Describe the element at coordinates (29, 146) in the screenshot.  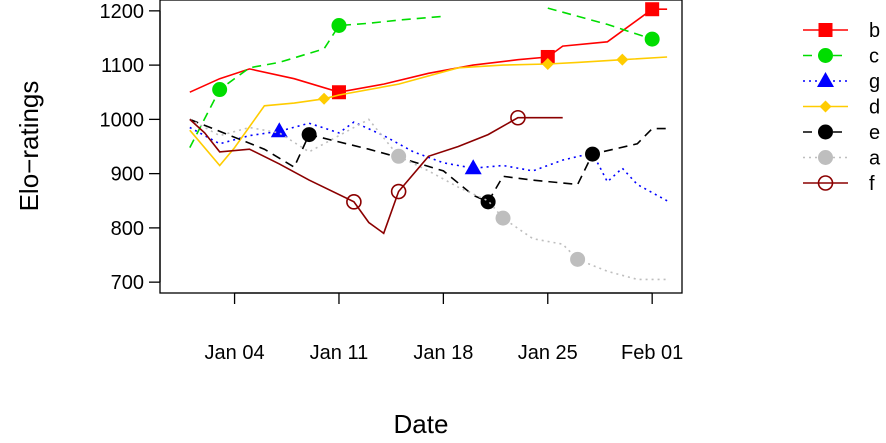
I see `y-axis-title: Elo−ratings` at that location.